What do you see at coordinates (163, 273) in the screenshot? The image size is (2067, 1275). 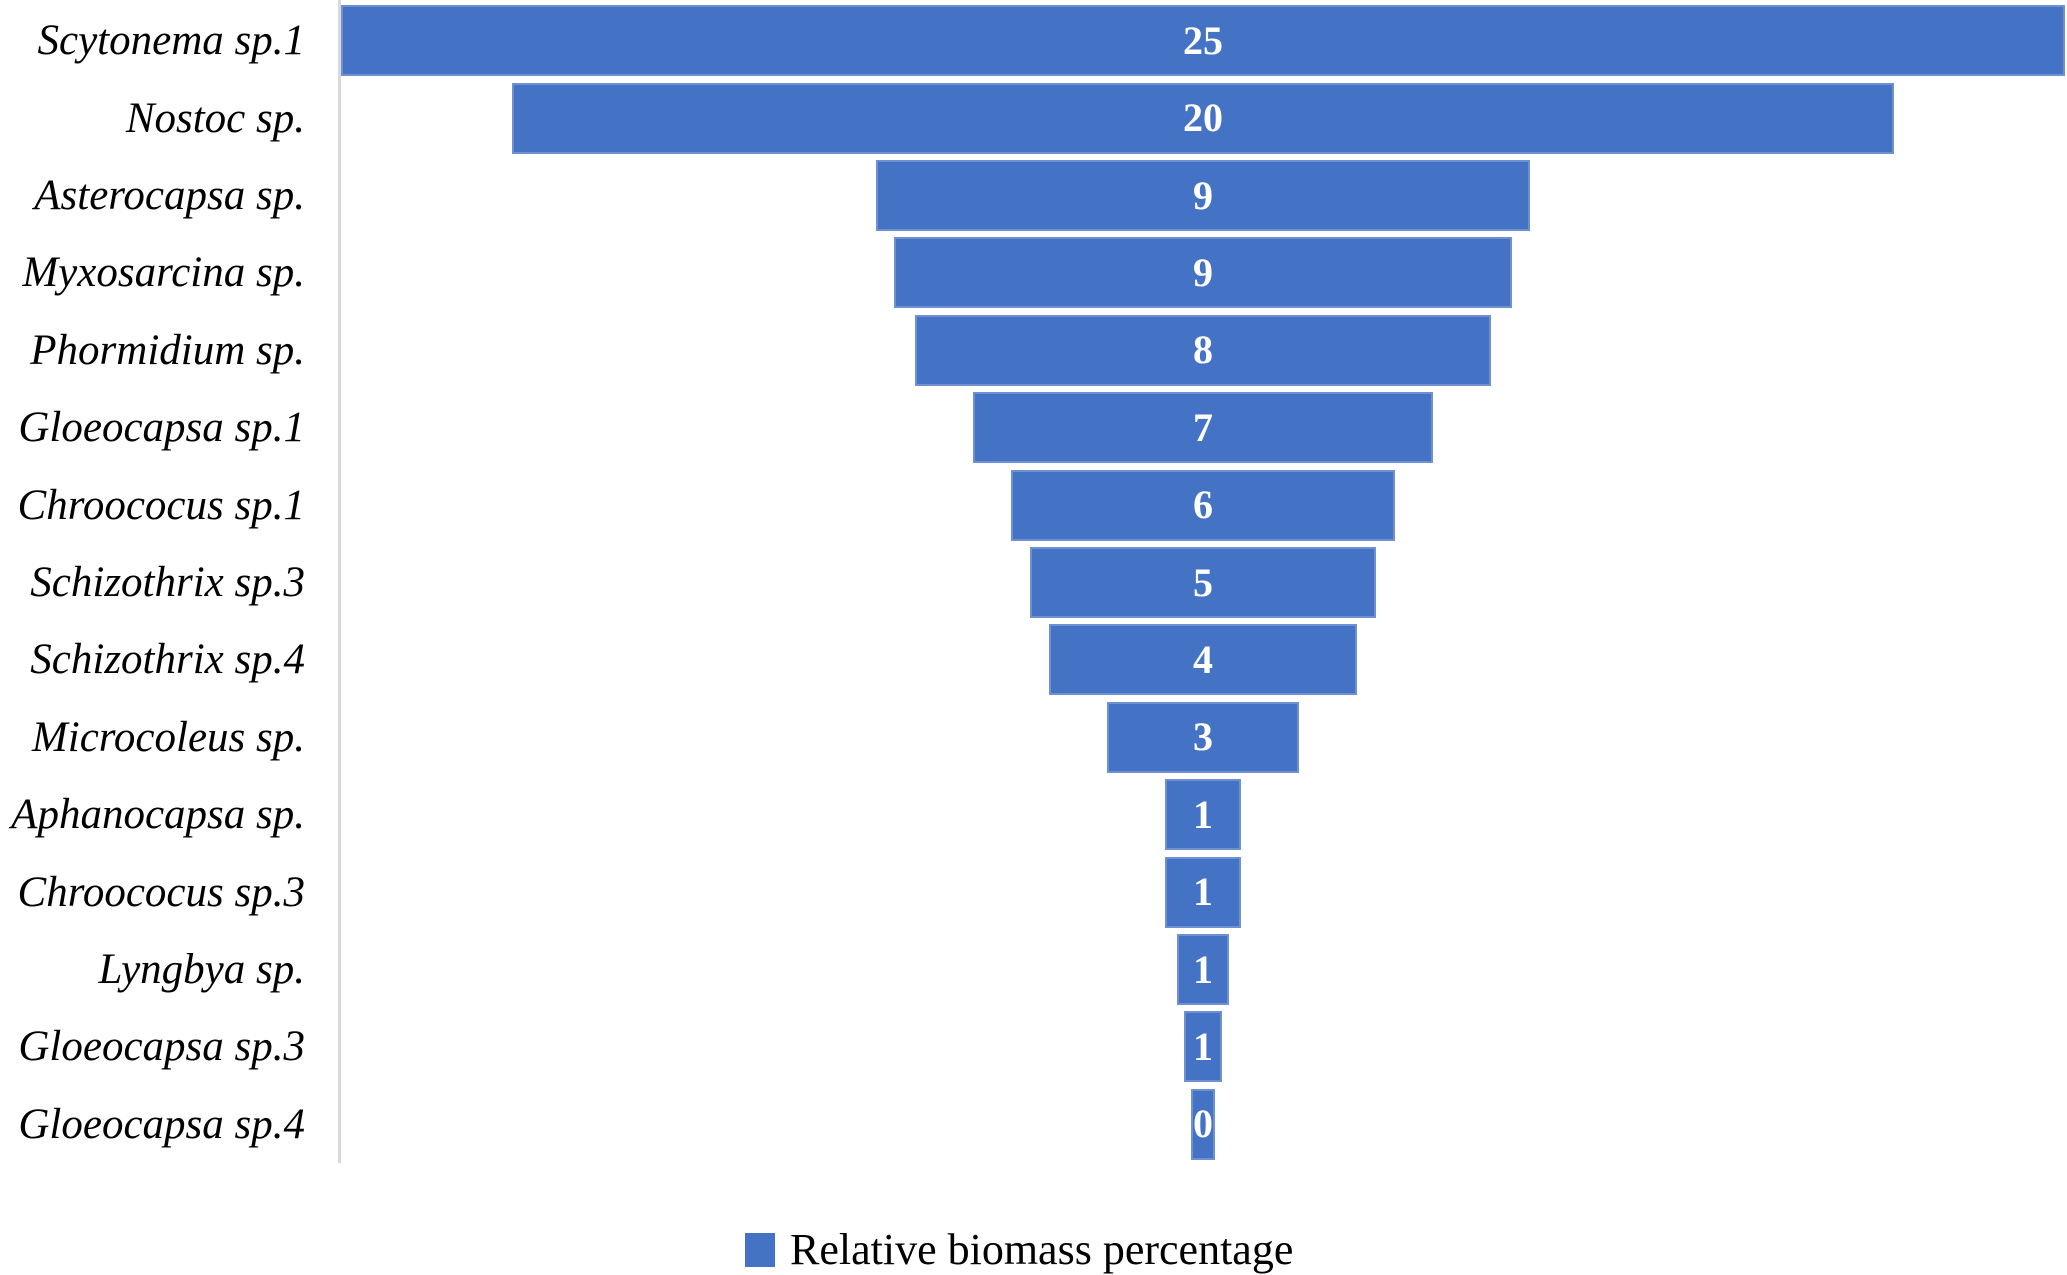 I see `category-label: Myxosarcina sp.` at bounding box center [163, 273].